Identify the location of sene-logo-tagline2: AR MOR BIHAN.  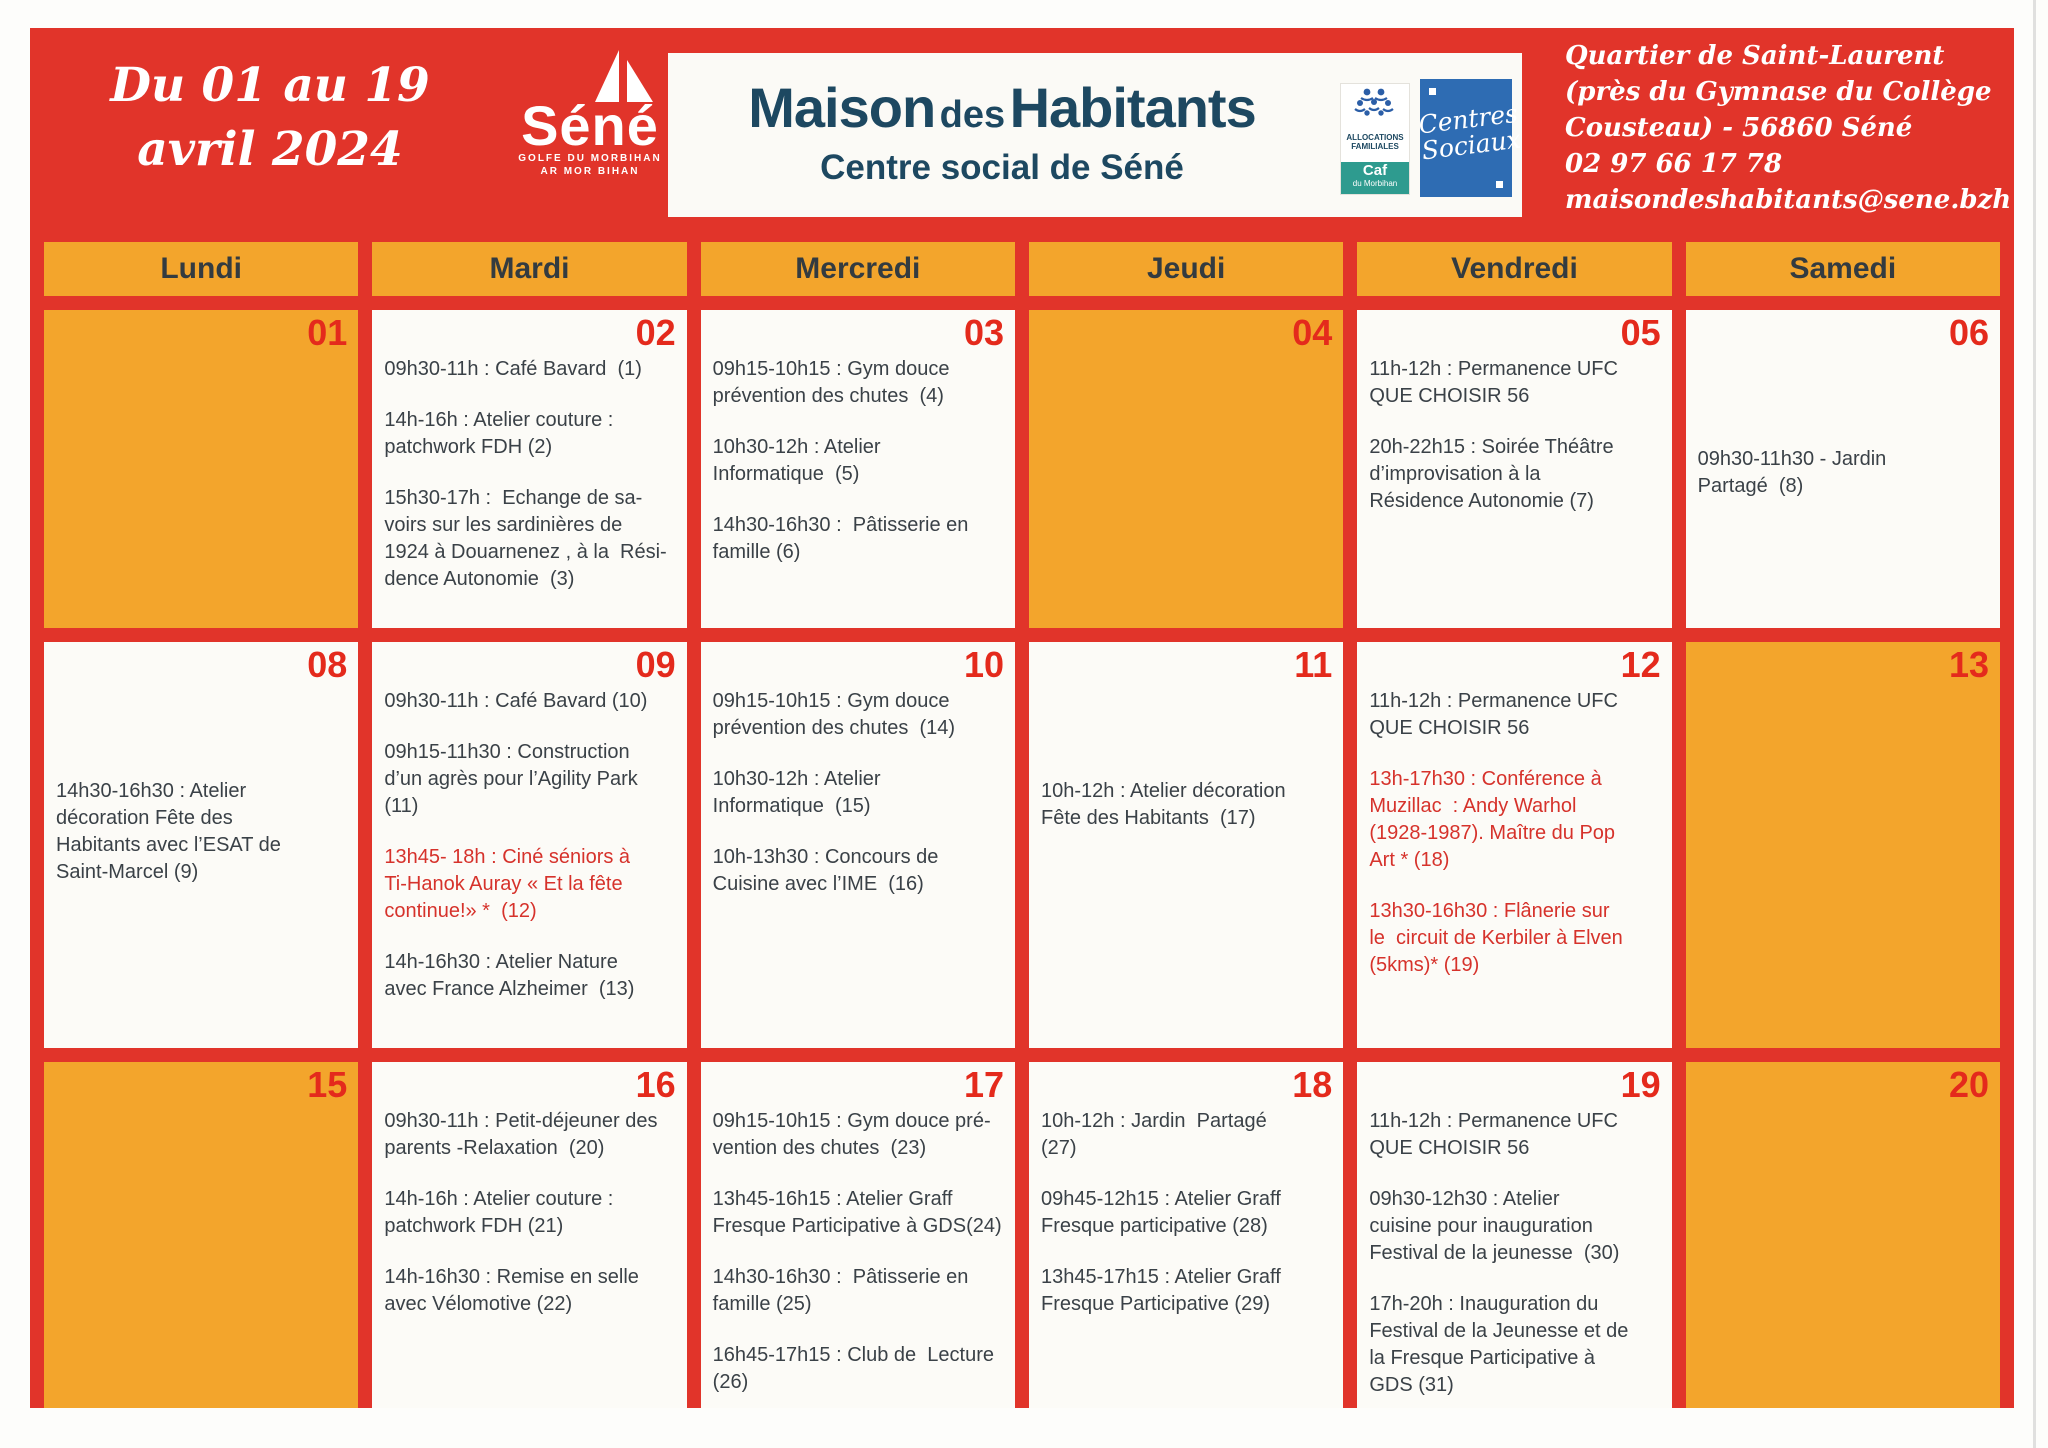
(590, 171).